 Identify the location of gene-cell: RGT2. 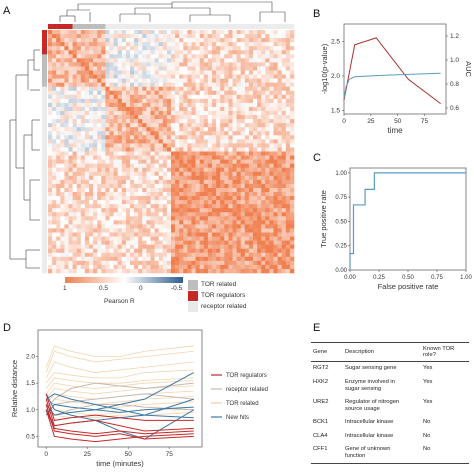
(321, 368).